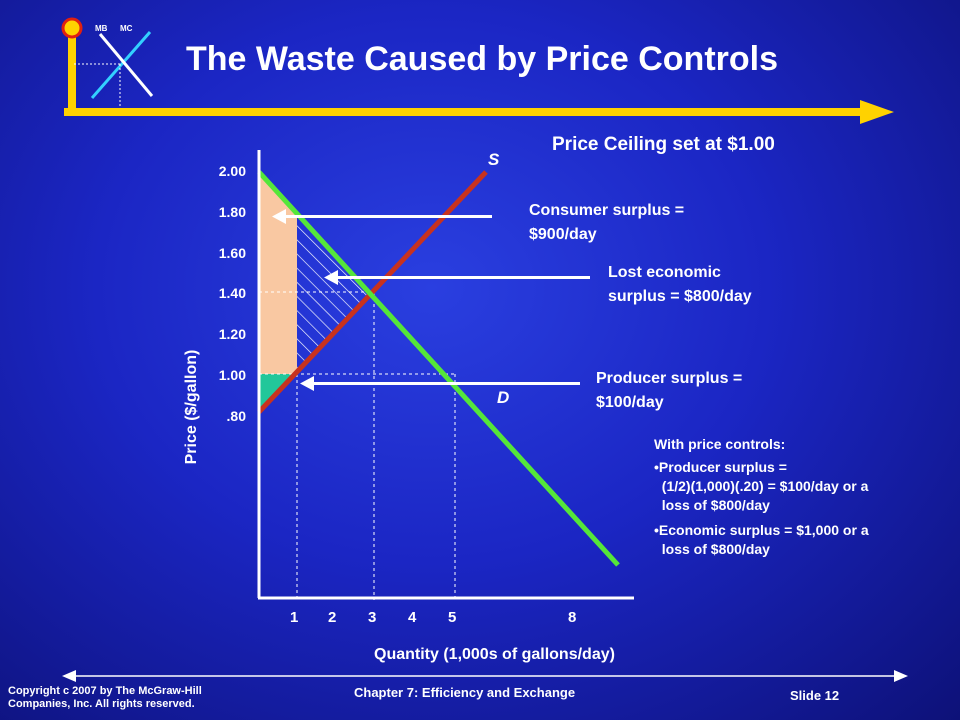  I want to click on annotation-line: Lost economic, so click(664, 272).